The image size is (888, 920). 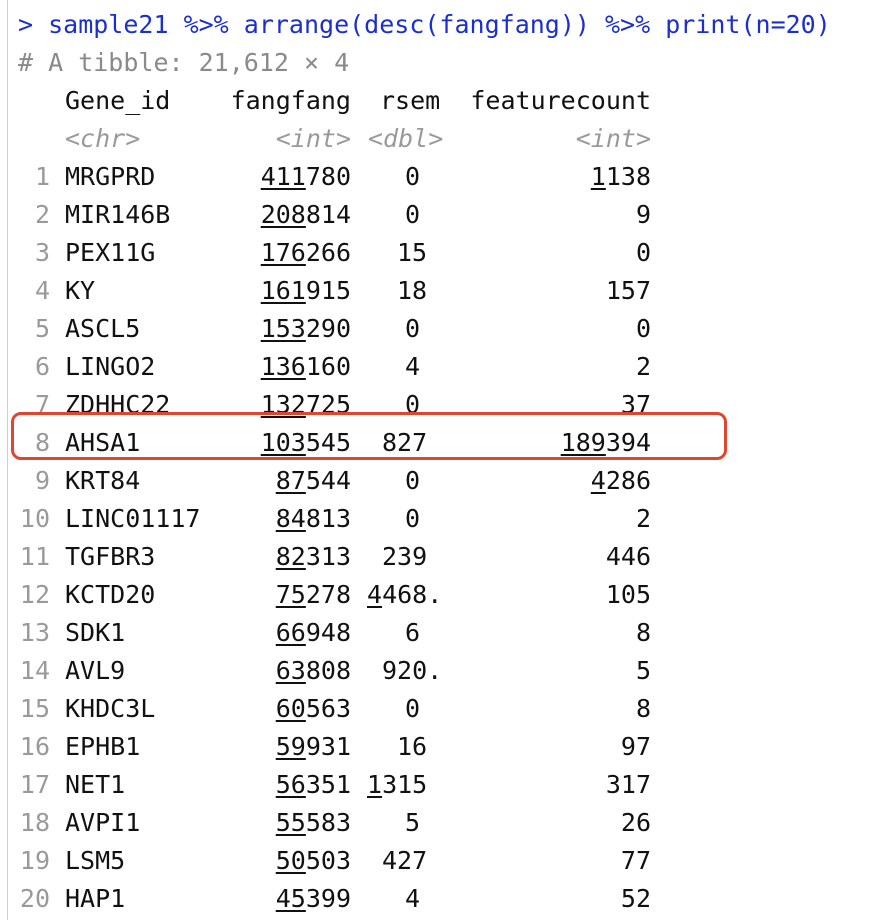 I want to click on tibble-info-comment: # A tibble: 21,612 × 4, so click(x=184, y=62).